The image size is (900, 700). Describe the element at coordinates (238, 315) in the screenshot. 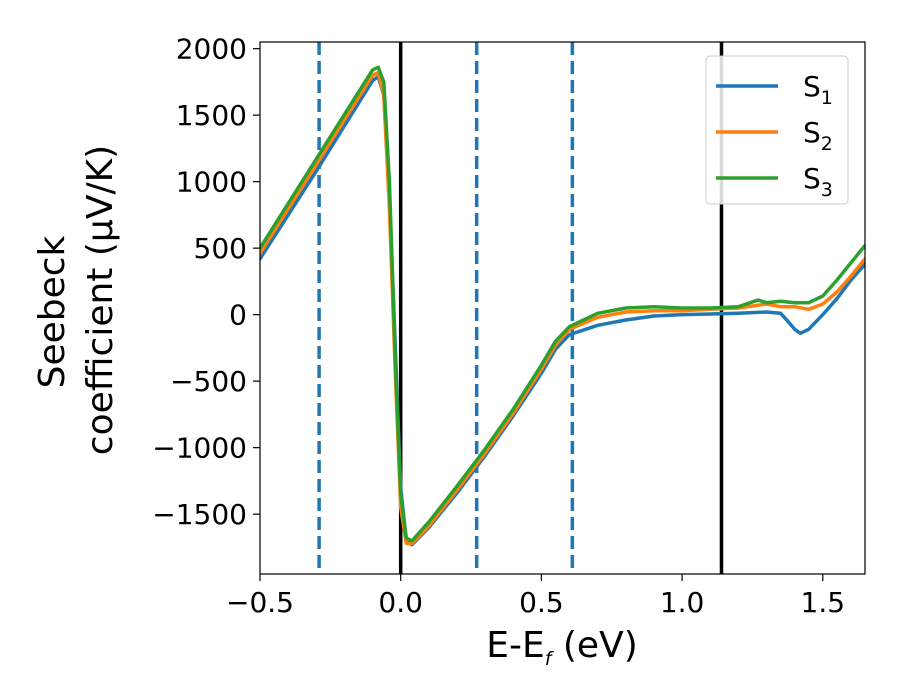

I see `y-tick-label: 0` at that location.